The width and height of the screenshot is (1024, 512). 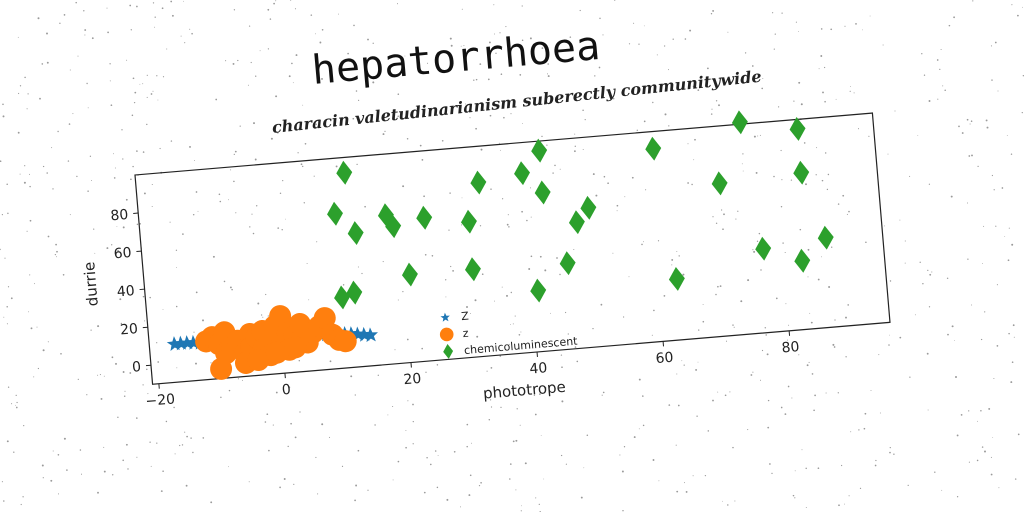 What do you see at coordinates (286, 390) in the screenshot?
I see `x-tick-label: 0` at bounding box center [286, 390].